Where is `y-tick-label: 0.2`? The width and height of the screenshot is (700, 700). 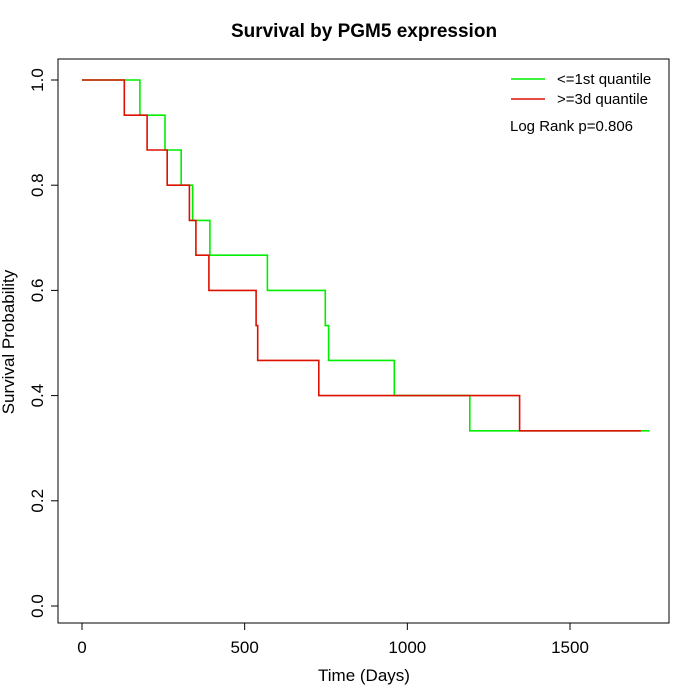 y-tick-label: 0.2 is located at coordinates (37, 501).